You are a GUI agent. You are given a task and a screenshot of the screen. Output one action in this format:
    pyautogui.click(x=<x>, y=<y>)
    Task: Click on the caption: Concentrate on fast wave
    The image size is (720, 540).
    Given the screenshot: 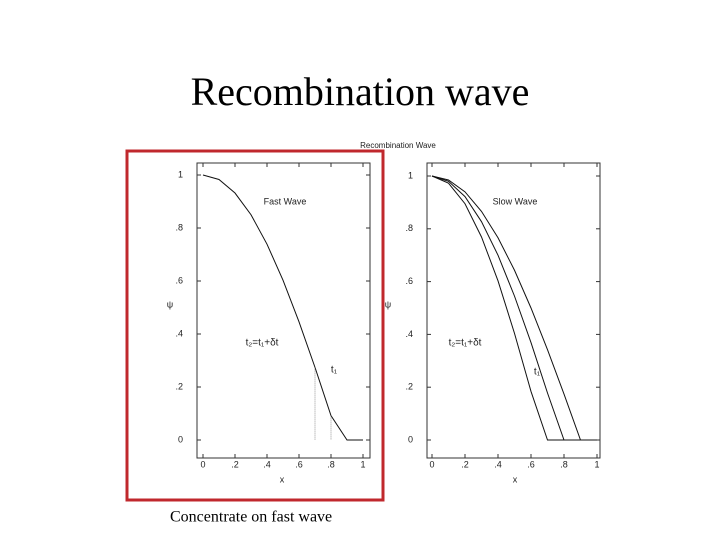 What is the action you would take?
    pyautogui.click(x=251, y=517)
    